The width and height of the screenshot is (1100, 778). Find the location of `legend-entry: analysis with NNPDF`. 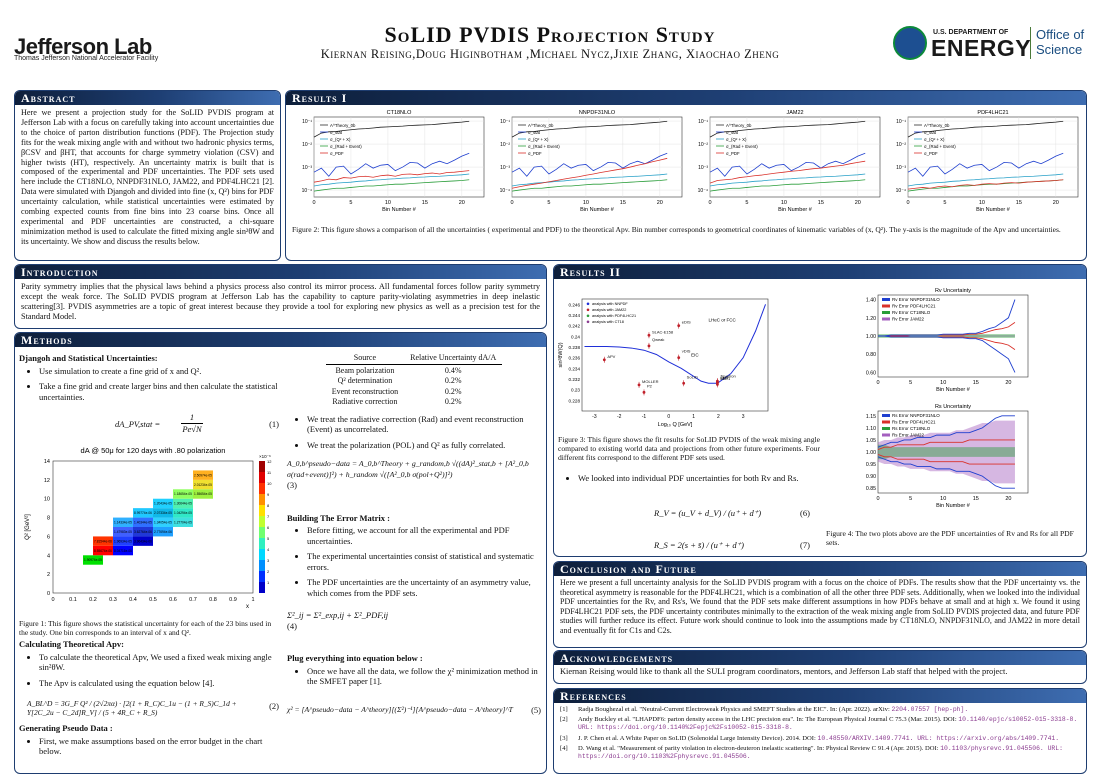

legend-entry: analysis with NNPDF is located at coordinates (610, 304).